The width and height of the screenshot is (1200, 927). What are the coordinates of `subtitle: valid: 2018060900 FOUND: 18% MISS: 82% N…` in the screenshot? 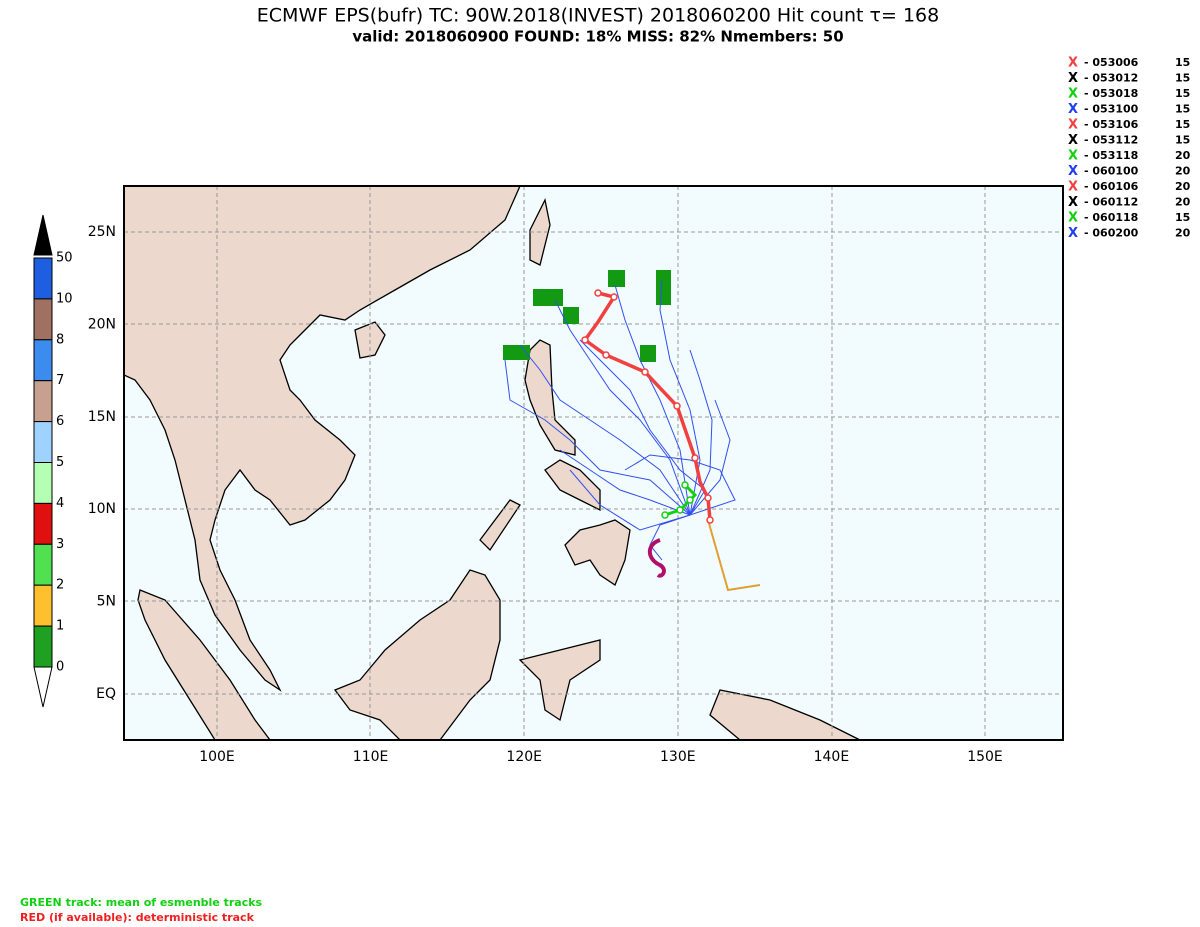 It's located at (597, 37).